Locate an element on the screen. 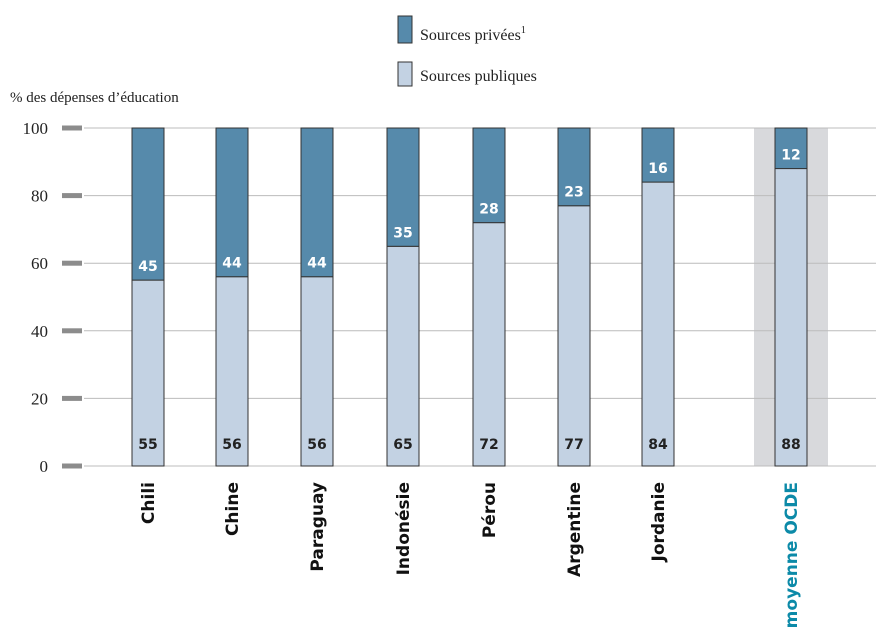  data-label-private: 12 is located at coordinates (790, 156).